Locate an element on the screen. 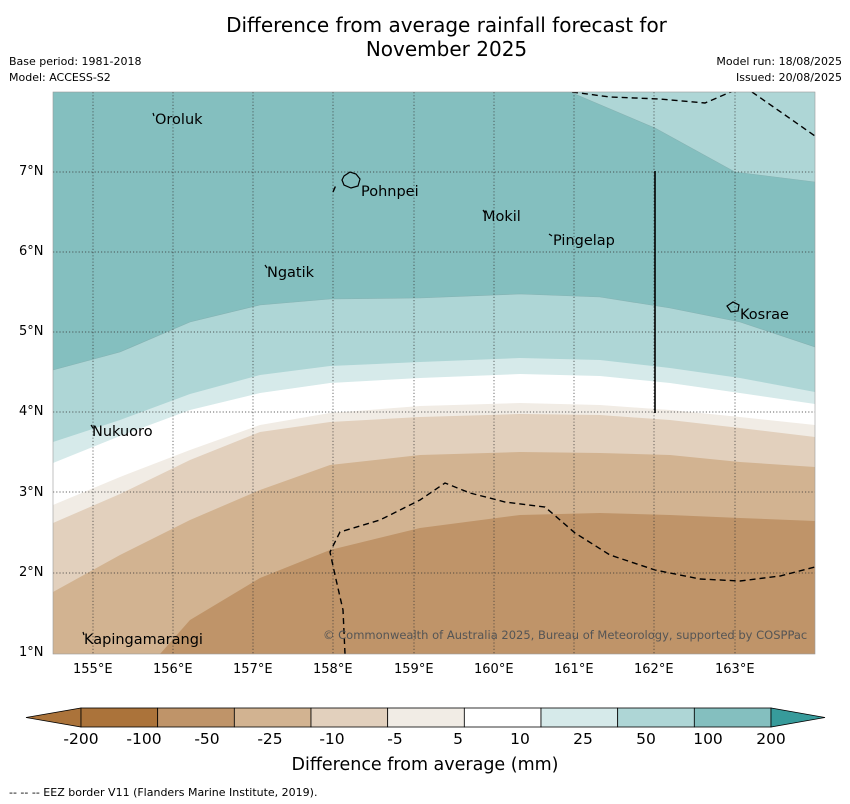 Image resolution: width=850 pixels, height=804 pixels. pohnpei-island-shape is located at coordinates (351, 180).